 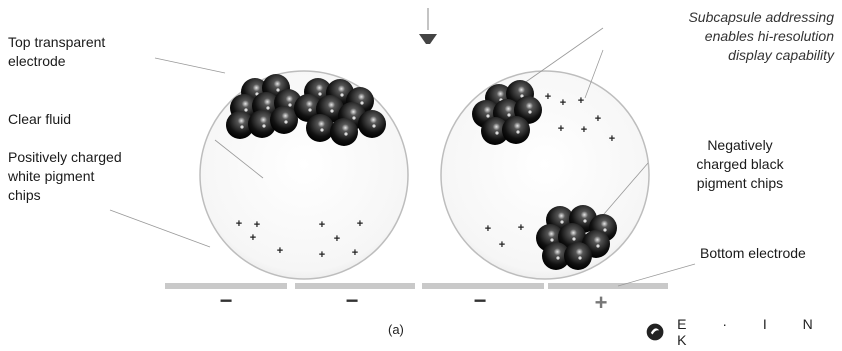 What do you see at coordinates (226, 300) in the screenshot?
I see `electrode-sign-1: −` at bounding box center [226, 300].